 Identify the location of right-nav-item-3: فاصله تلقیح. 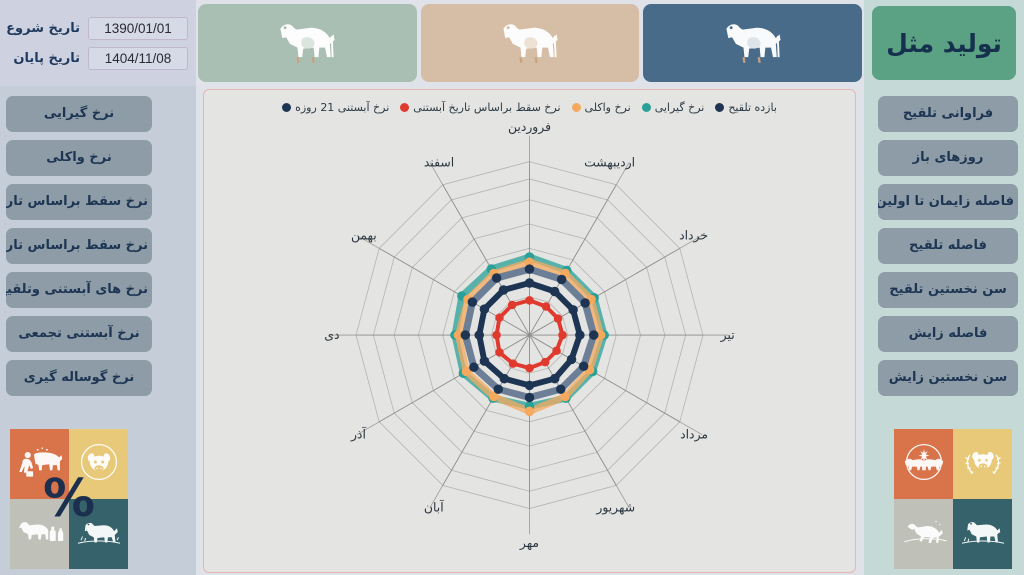
(948, 246).